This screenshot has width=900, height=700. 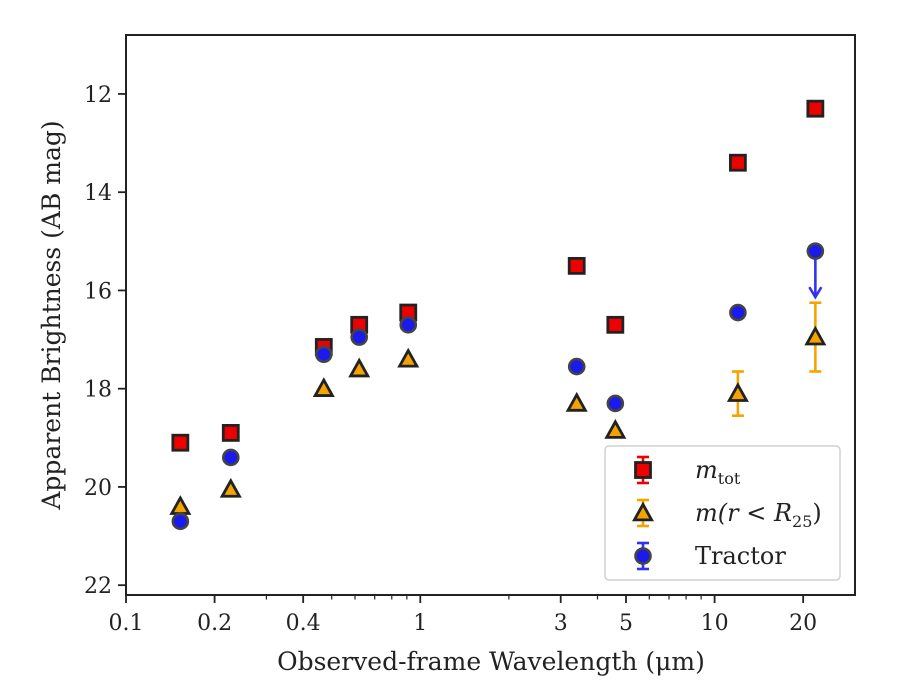 What do you see at coordinates (758, 515) in the screenshot?
I see `legend-label: m(r < R25)` at bounding box center [758, 515].